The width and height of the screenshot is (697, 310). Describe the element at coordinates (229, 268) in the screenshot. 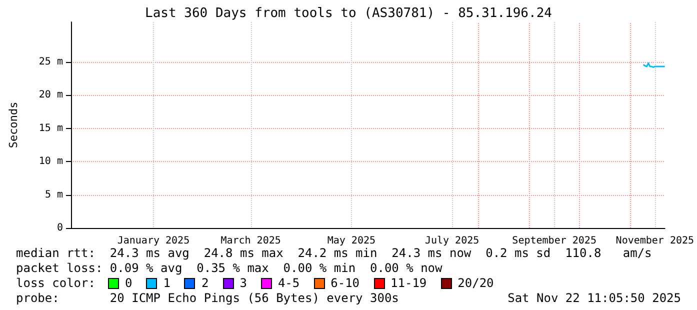

I see `text: packet loss: 0.09 % avg 0.35 % max 0.00 % min 0.00 % now` at that location.